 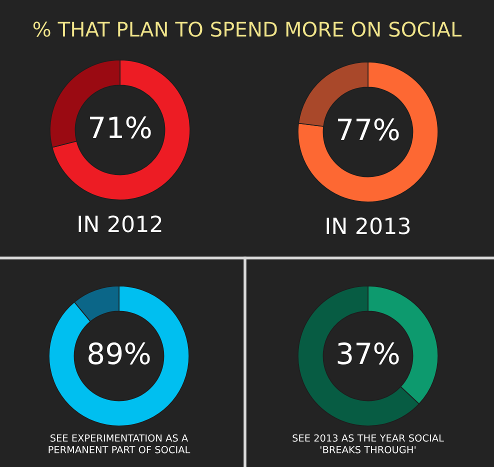 What do you see at coordinates (119, 353) in the screenshot?
I see `data-label: 89%` at bounding box center [119, 353].